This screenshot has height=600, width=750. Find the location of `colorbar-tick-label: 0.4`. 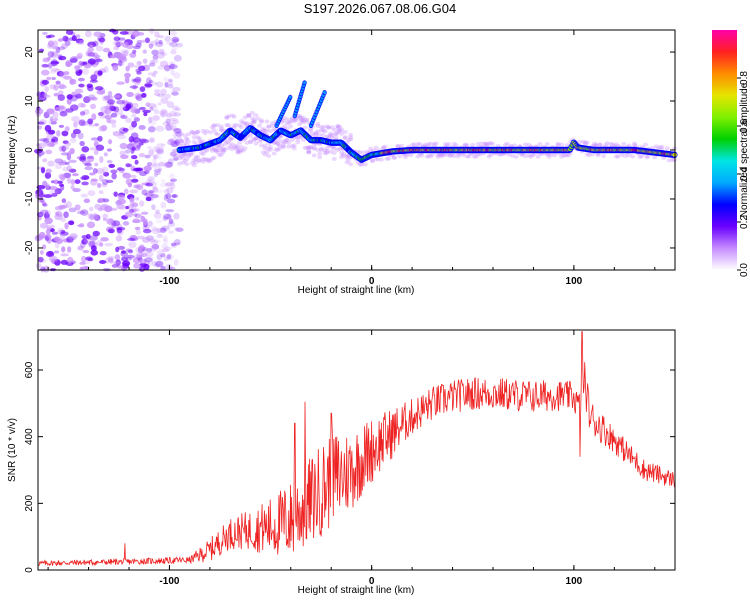

colorbar-tick-label: 0.4 is located at coordinates (744, 174).